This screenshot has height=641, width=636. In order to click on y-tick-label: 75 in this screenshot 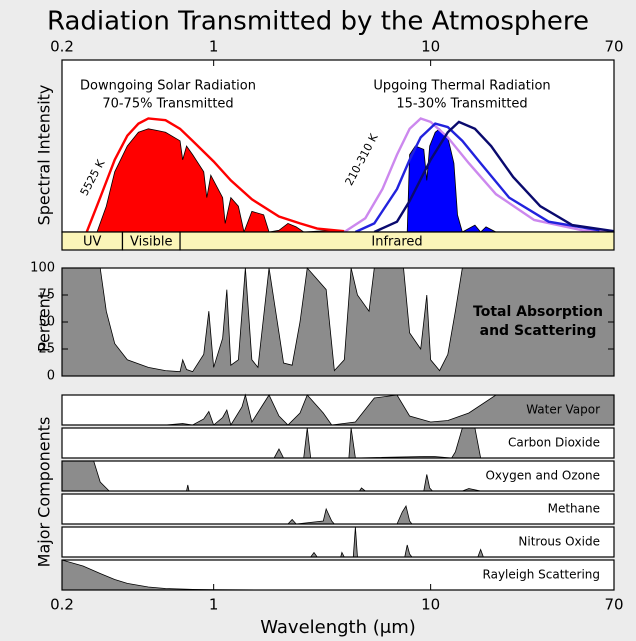, I will do `click(46, 295)`.